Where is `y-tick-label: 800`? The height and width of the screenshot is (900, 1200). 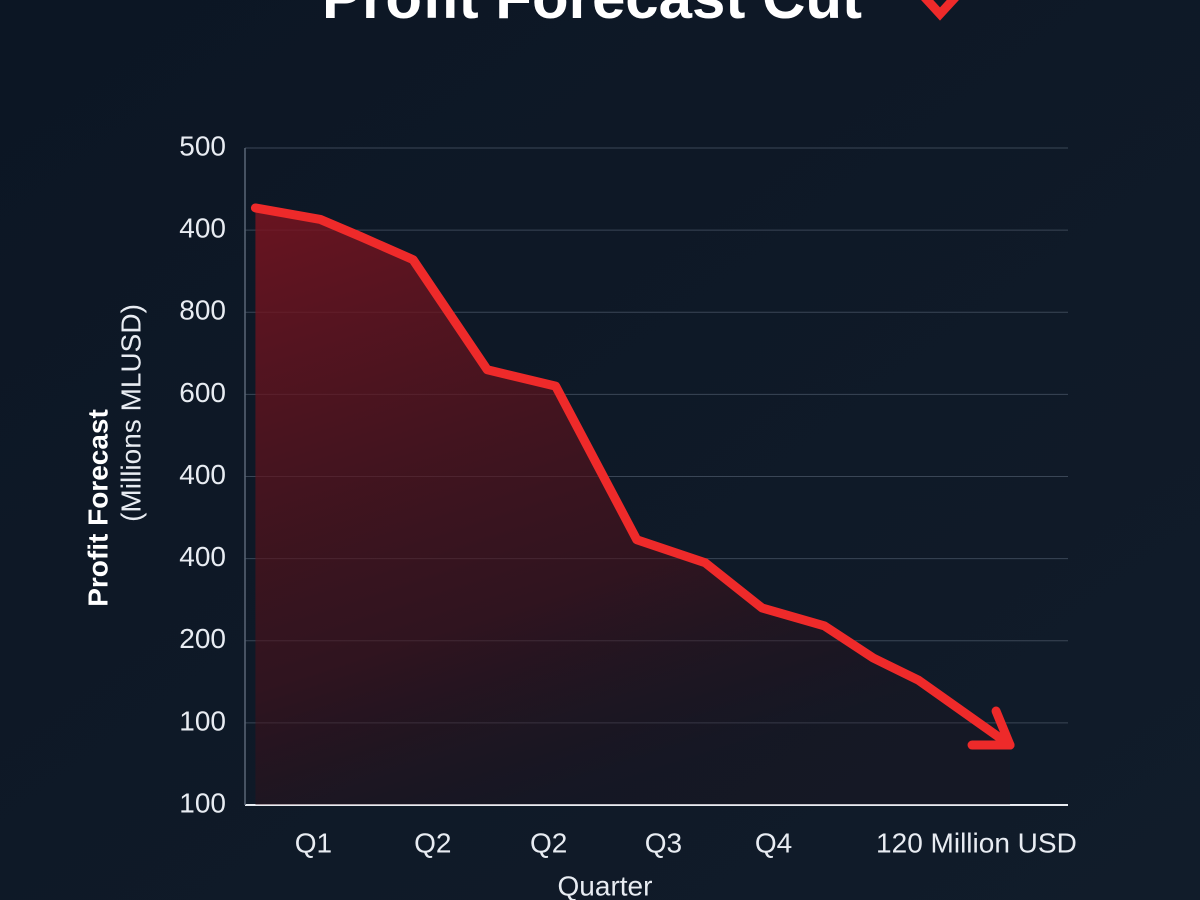 y-tick-label: 800 is located at coordinates (202, 310).